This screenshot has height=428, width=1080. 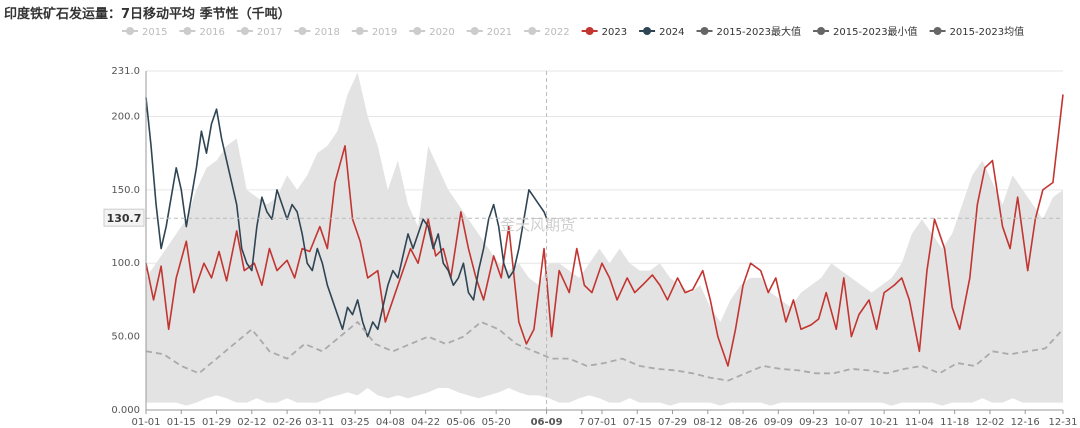 I want to click on legend-item-2019: 2019, so click(x=374, y=32).